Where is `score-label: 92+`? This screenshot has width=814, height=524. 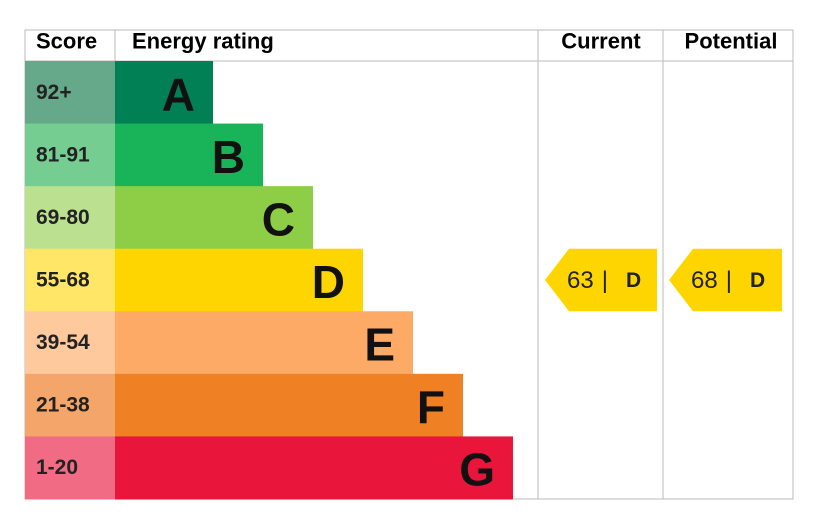
score-label: 92+ is located at coordinates (54, 92).